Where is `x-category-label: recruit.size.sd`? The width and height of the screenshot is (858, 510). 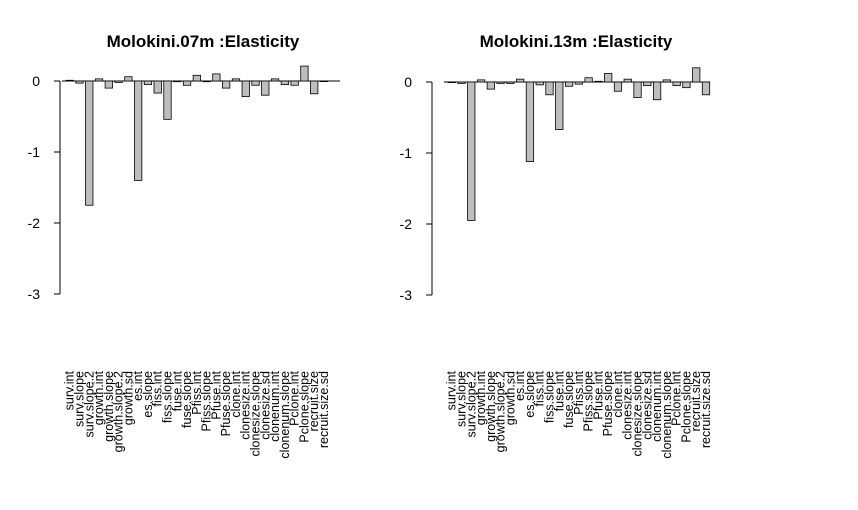 x-category-label: recruit.size.sd is located at coordinates (706, 409).